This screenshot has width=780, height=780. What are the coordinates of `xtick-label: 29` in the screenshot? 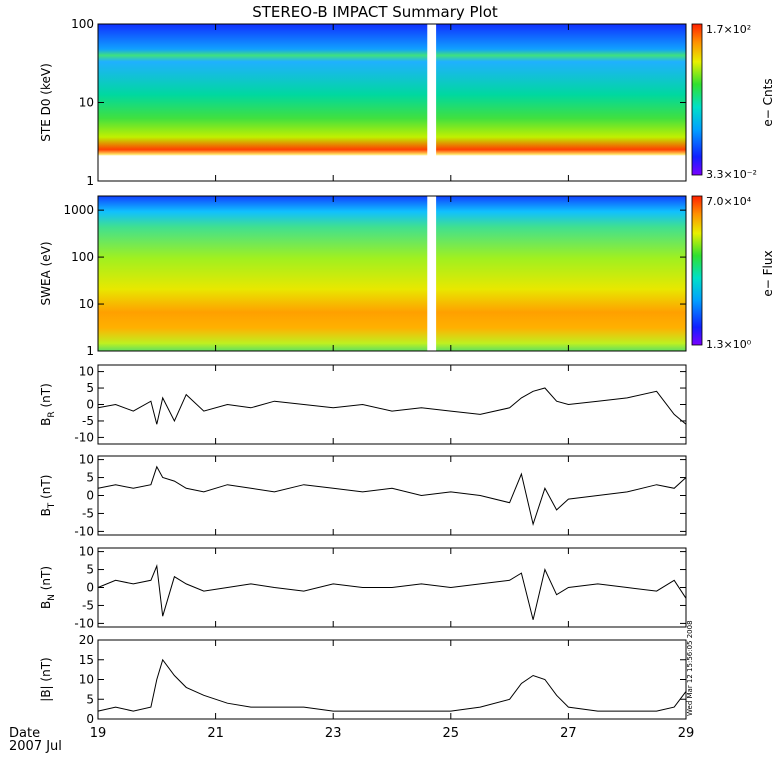 It's located at (686, 733).